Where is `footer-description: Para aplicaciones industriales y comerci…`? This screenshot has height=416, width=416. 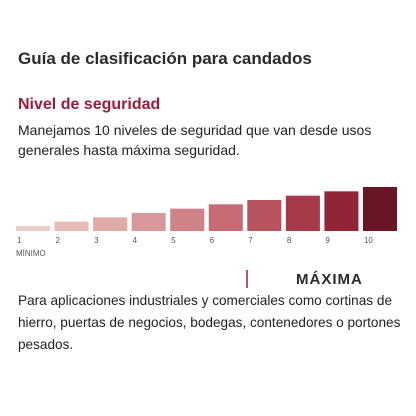
footer-description: Para aplicaciones industriales y comerci… is located at coordinates (209, 322).